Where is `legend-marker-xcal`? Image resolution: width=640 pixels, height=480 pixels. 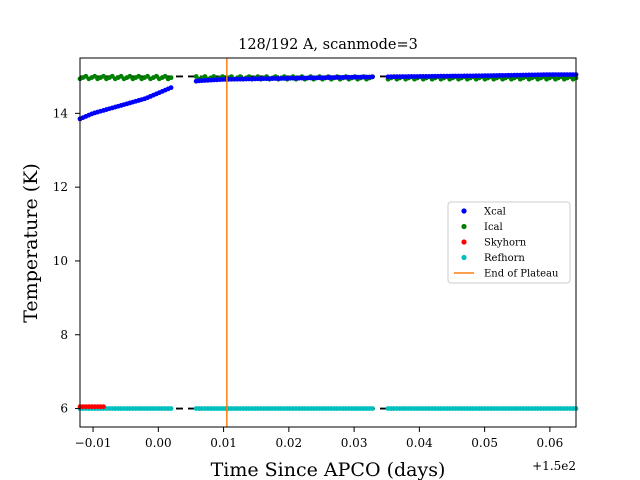 legend-marker-xcal is located at coordinates (464, 211).